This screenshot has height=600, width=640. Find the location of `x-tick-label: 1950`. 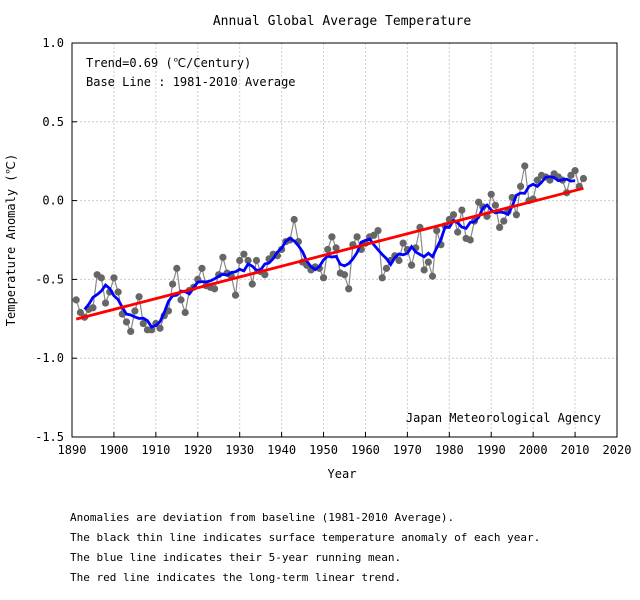

x-tick-label: 1950 is located at coordinates (323, 450).